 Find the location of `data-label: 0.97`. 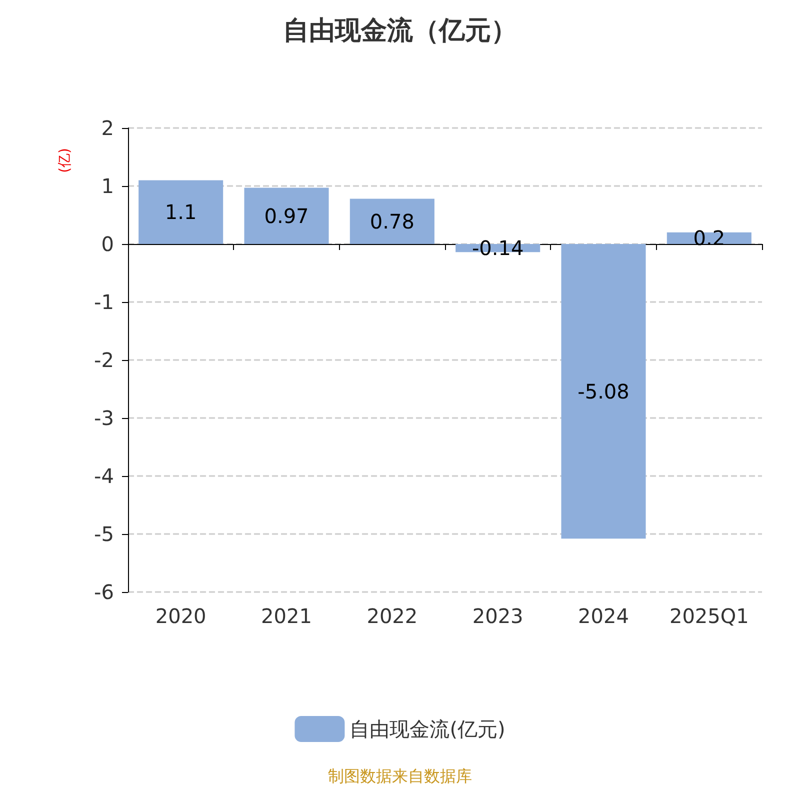

data-label: 0.97 is located at coordinates (286, 216).